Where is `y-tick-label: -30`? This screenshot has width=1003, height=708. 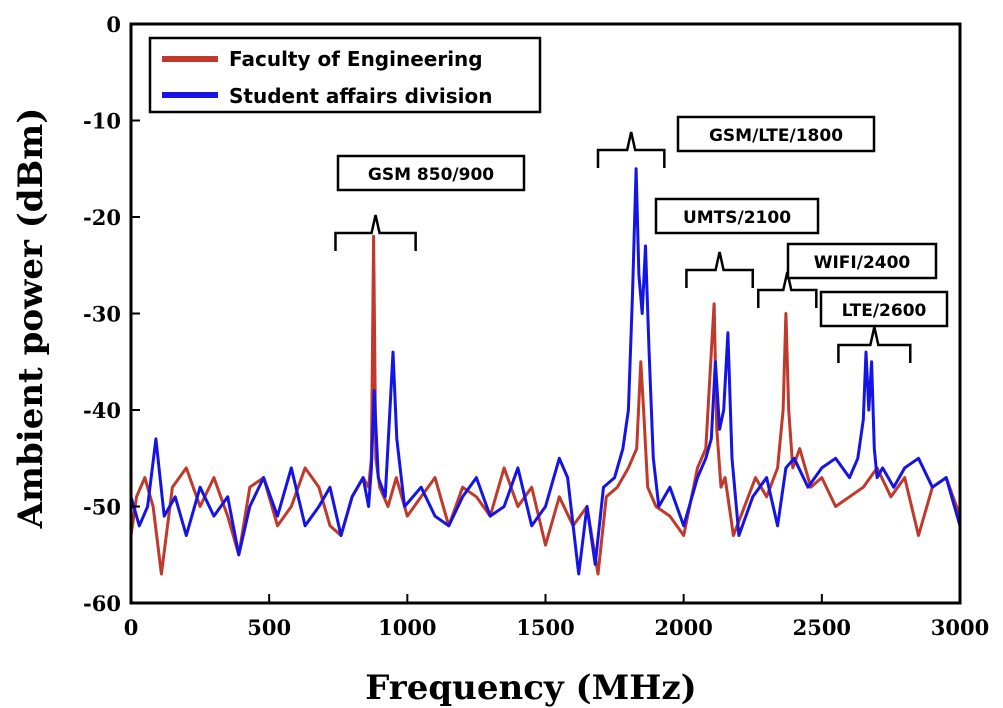
y-tick-label: -30 is located at coordinates (102, 314).